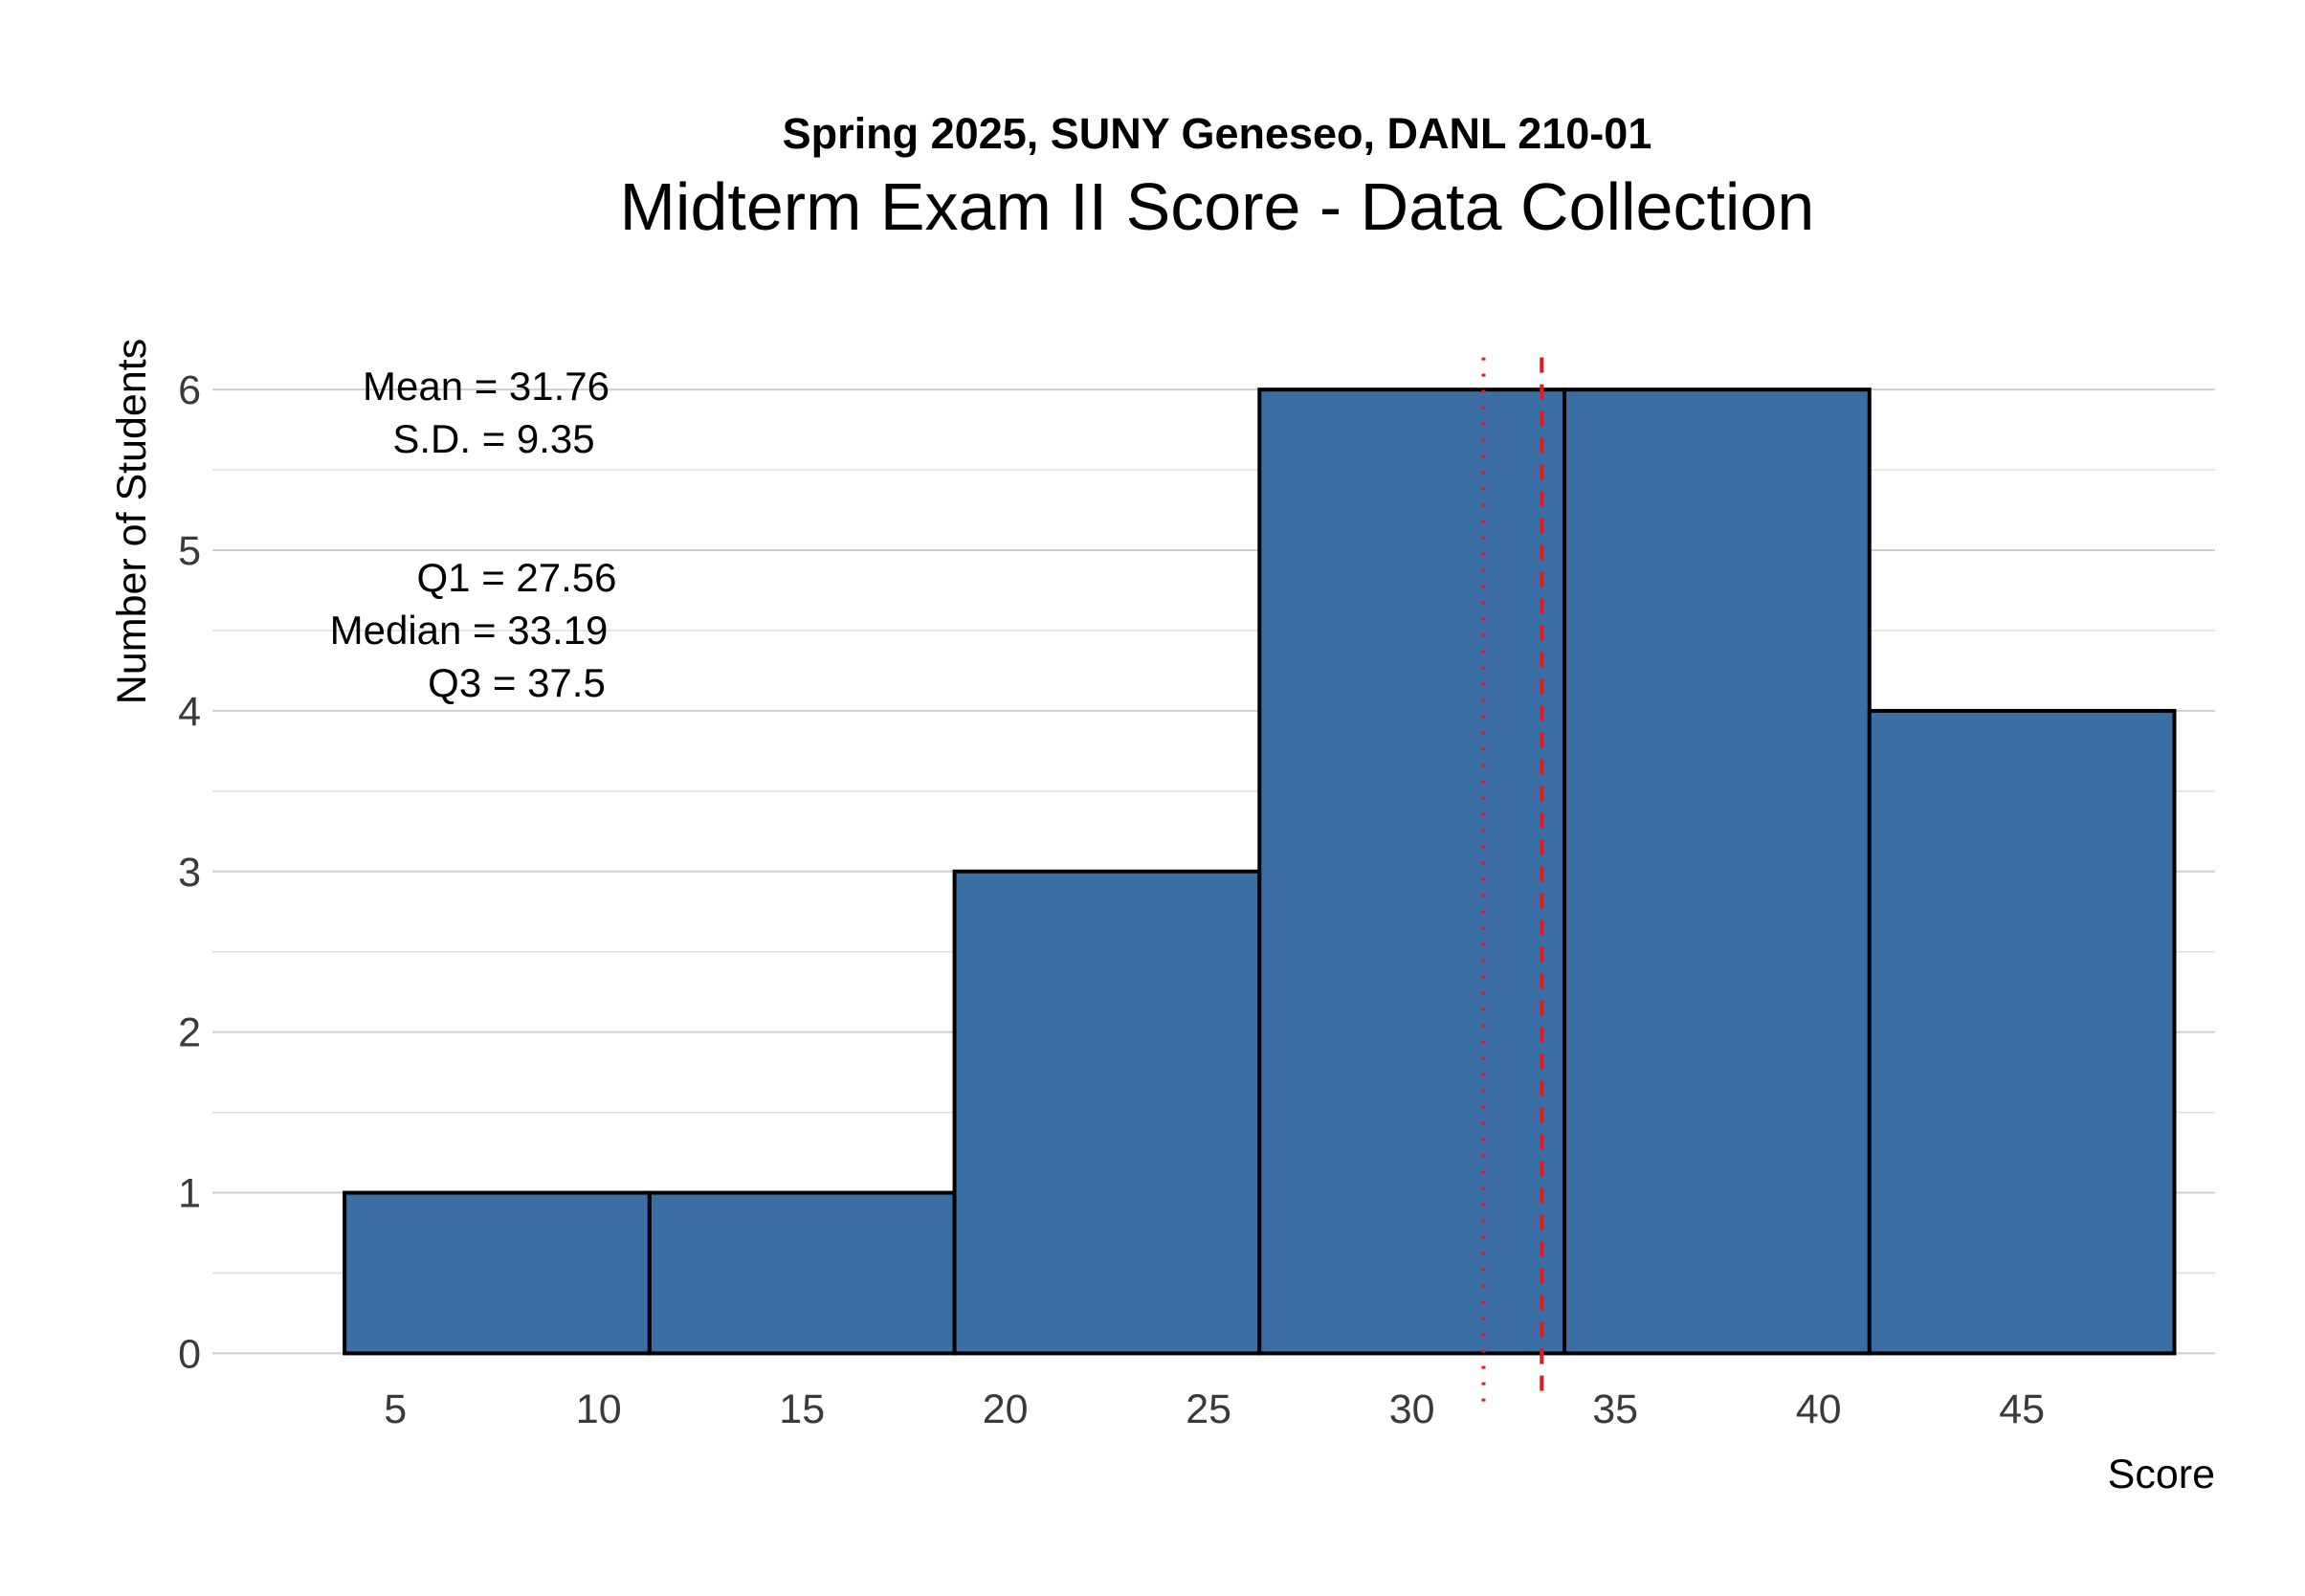 The width and height of the screenshot is (2305, 1596). I want to click on x-tick-label: 15, so click(802, 1409).